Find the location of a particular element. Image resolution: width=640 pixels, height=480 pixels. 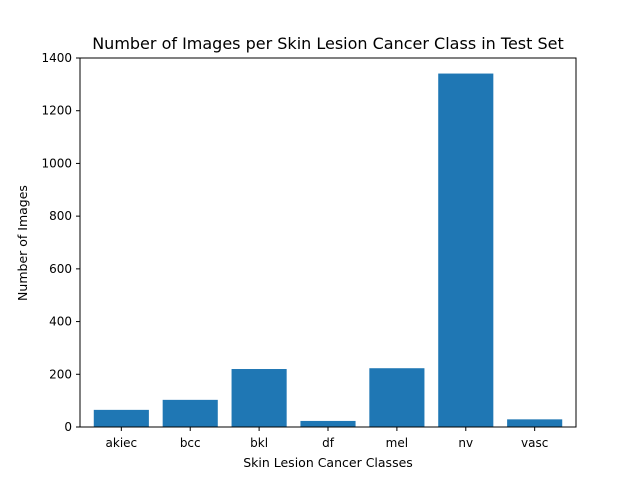

bar-akiec is located at coordinates (121, 418).